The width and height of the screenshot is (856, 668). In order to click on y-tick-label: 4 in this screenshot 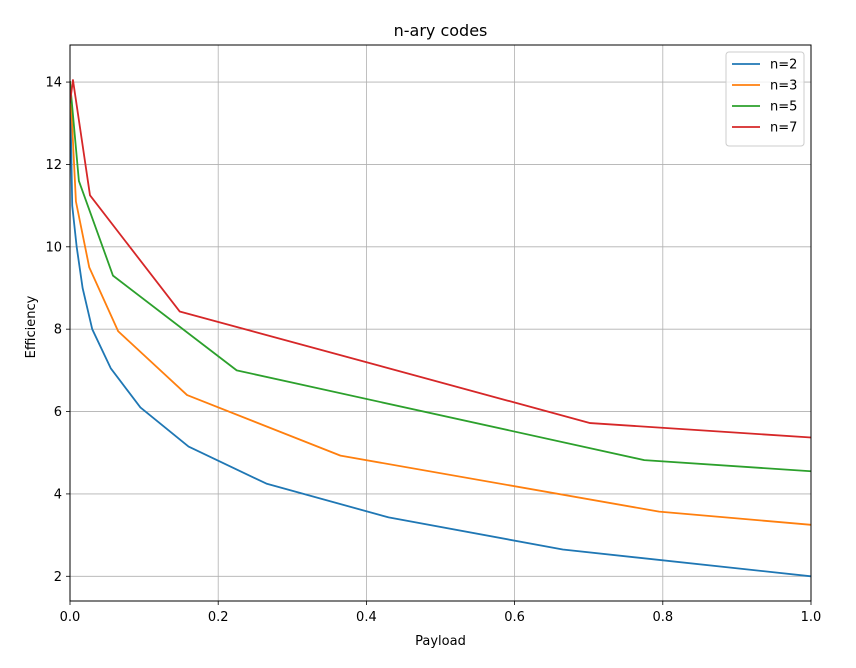, I will do `click(58, 494)`.